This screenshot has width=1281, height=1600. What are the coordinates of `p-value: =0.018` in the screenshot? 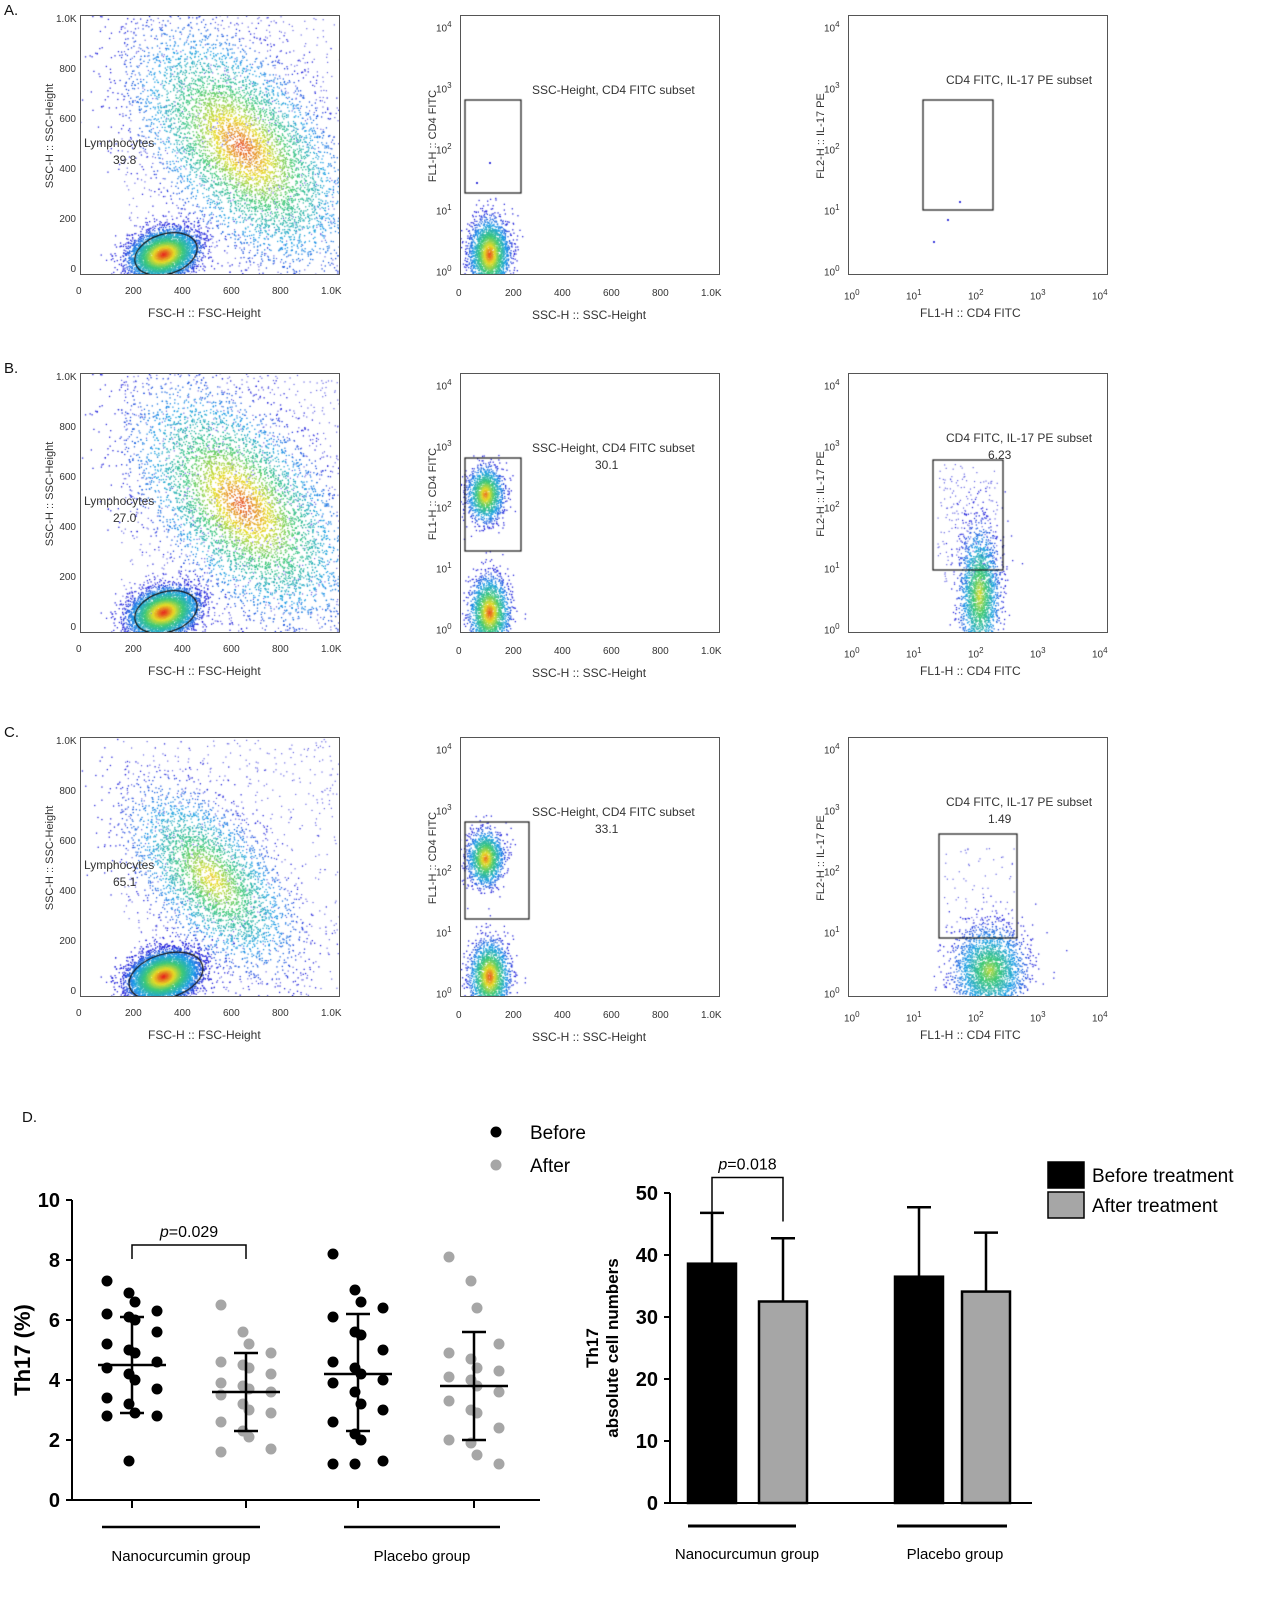 It's located at (751, 1165).